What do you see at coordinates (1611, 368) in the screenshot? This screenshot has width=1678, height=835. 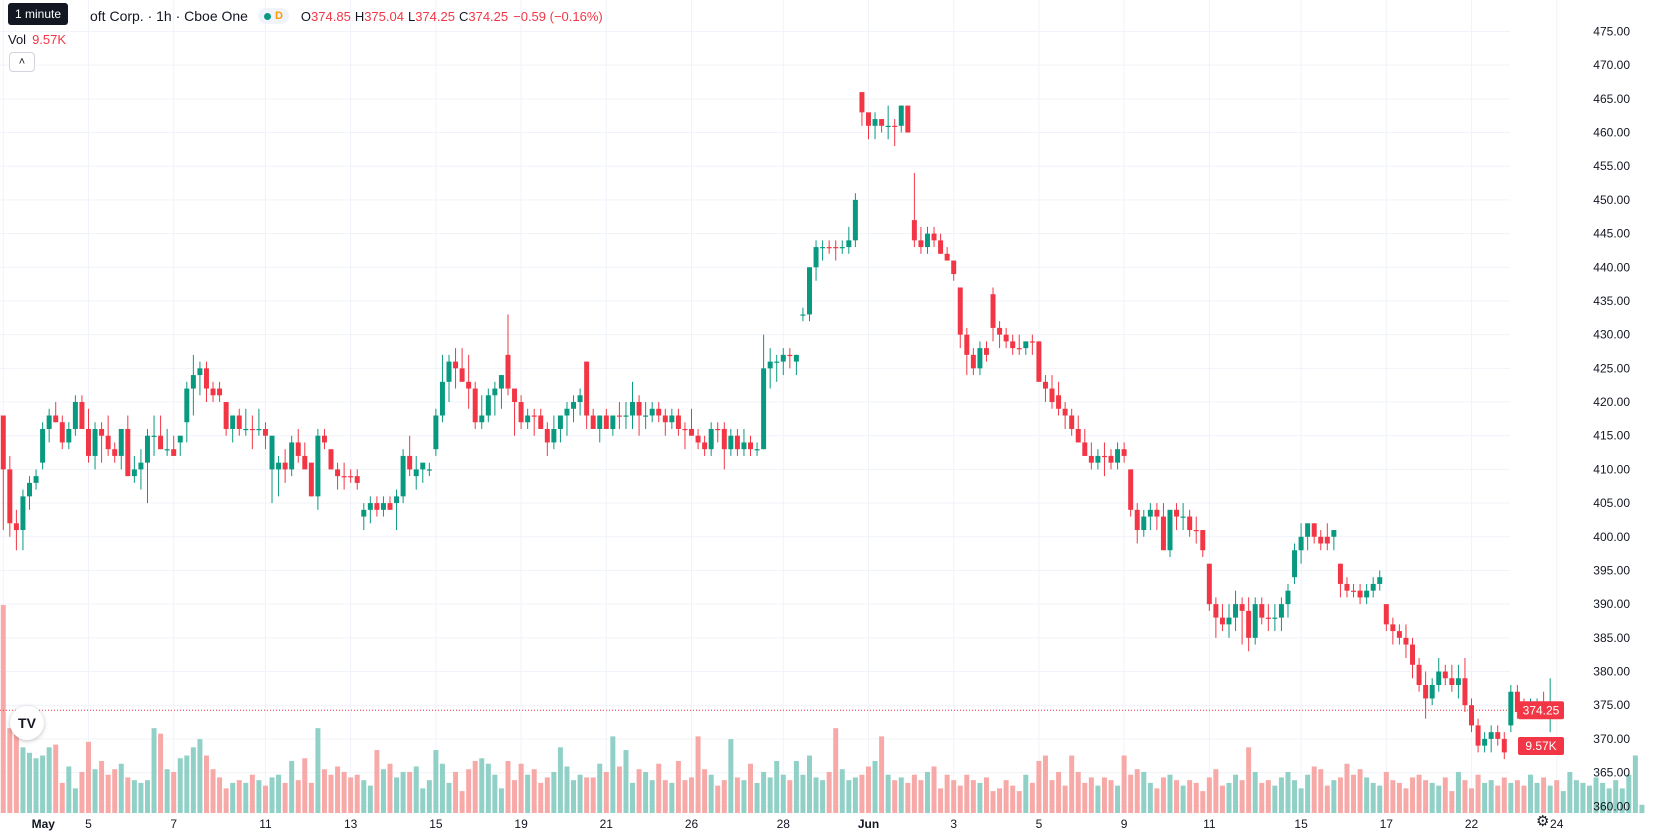 I see `price-tick-label-13: 425.00` at bounding box center [1611, 368].